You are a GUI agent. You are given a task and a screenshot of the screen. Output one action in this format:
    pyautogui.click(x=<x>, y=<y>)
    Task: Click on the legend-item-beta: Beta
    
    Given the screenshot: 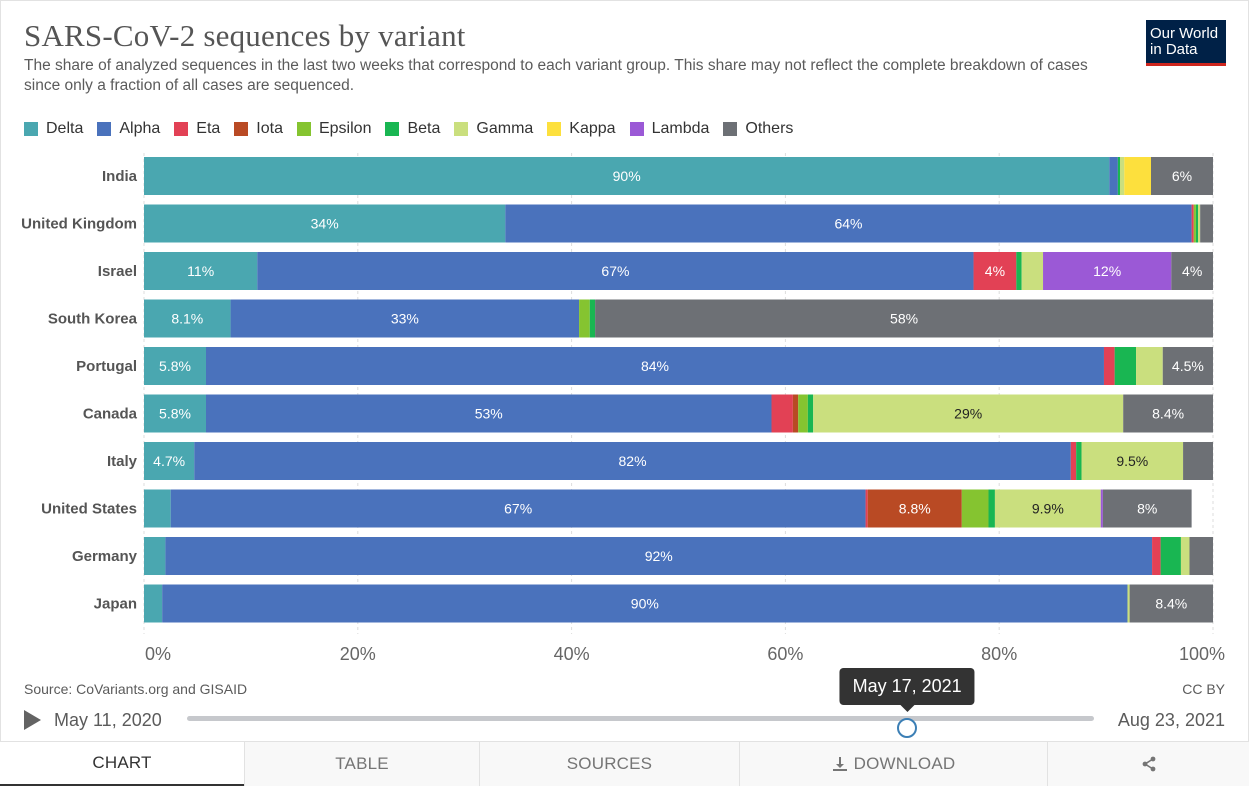 What is the action you would take?
    pyautogui.click(x=412, y=129)
    